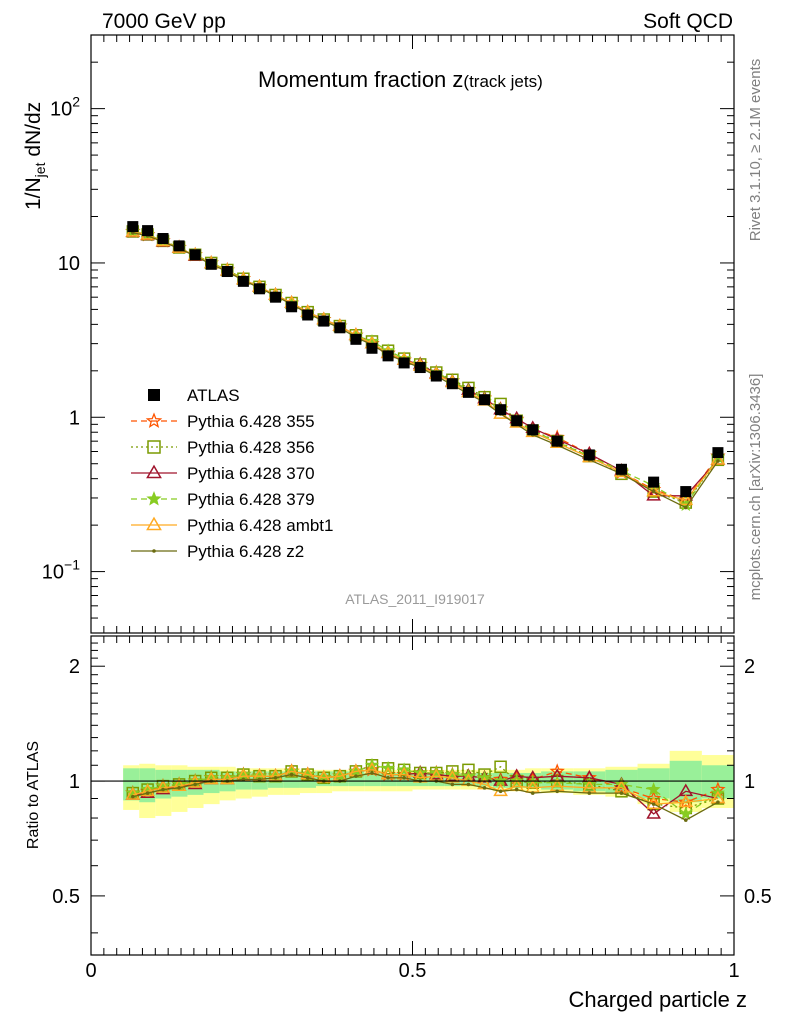 The image size is (786, 1024). I want to click on y-axis-label-rest: dN/dz, so click(33, 132).